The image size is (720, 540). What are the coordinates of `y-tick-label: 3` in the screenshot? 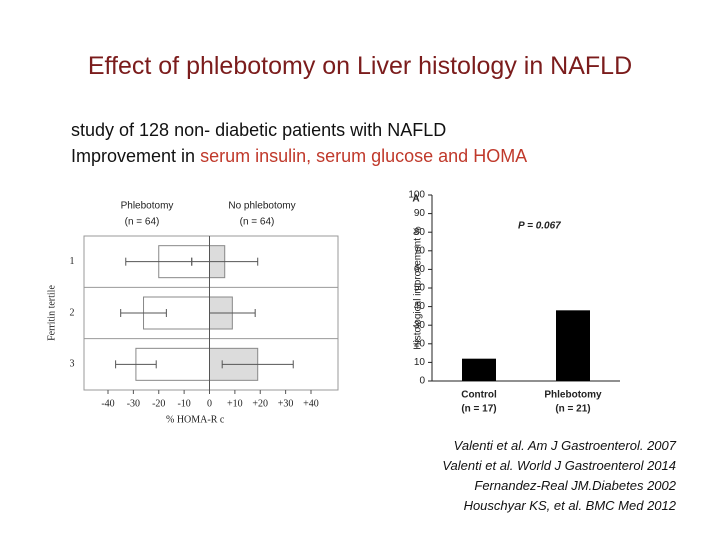 It's located at (72, 364).